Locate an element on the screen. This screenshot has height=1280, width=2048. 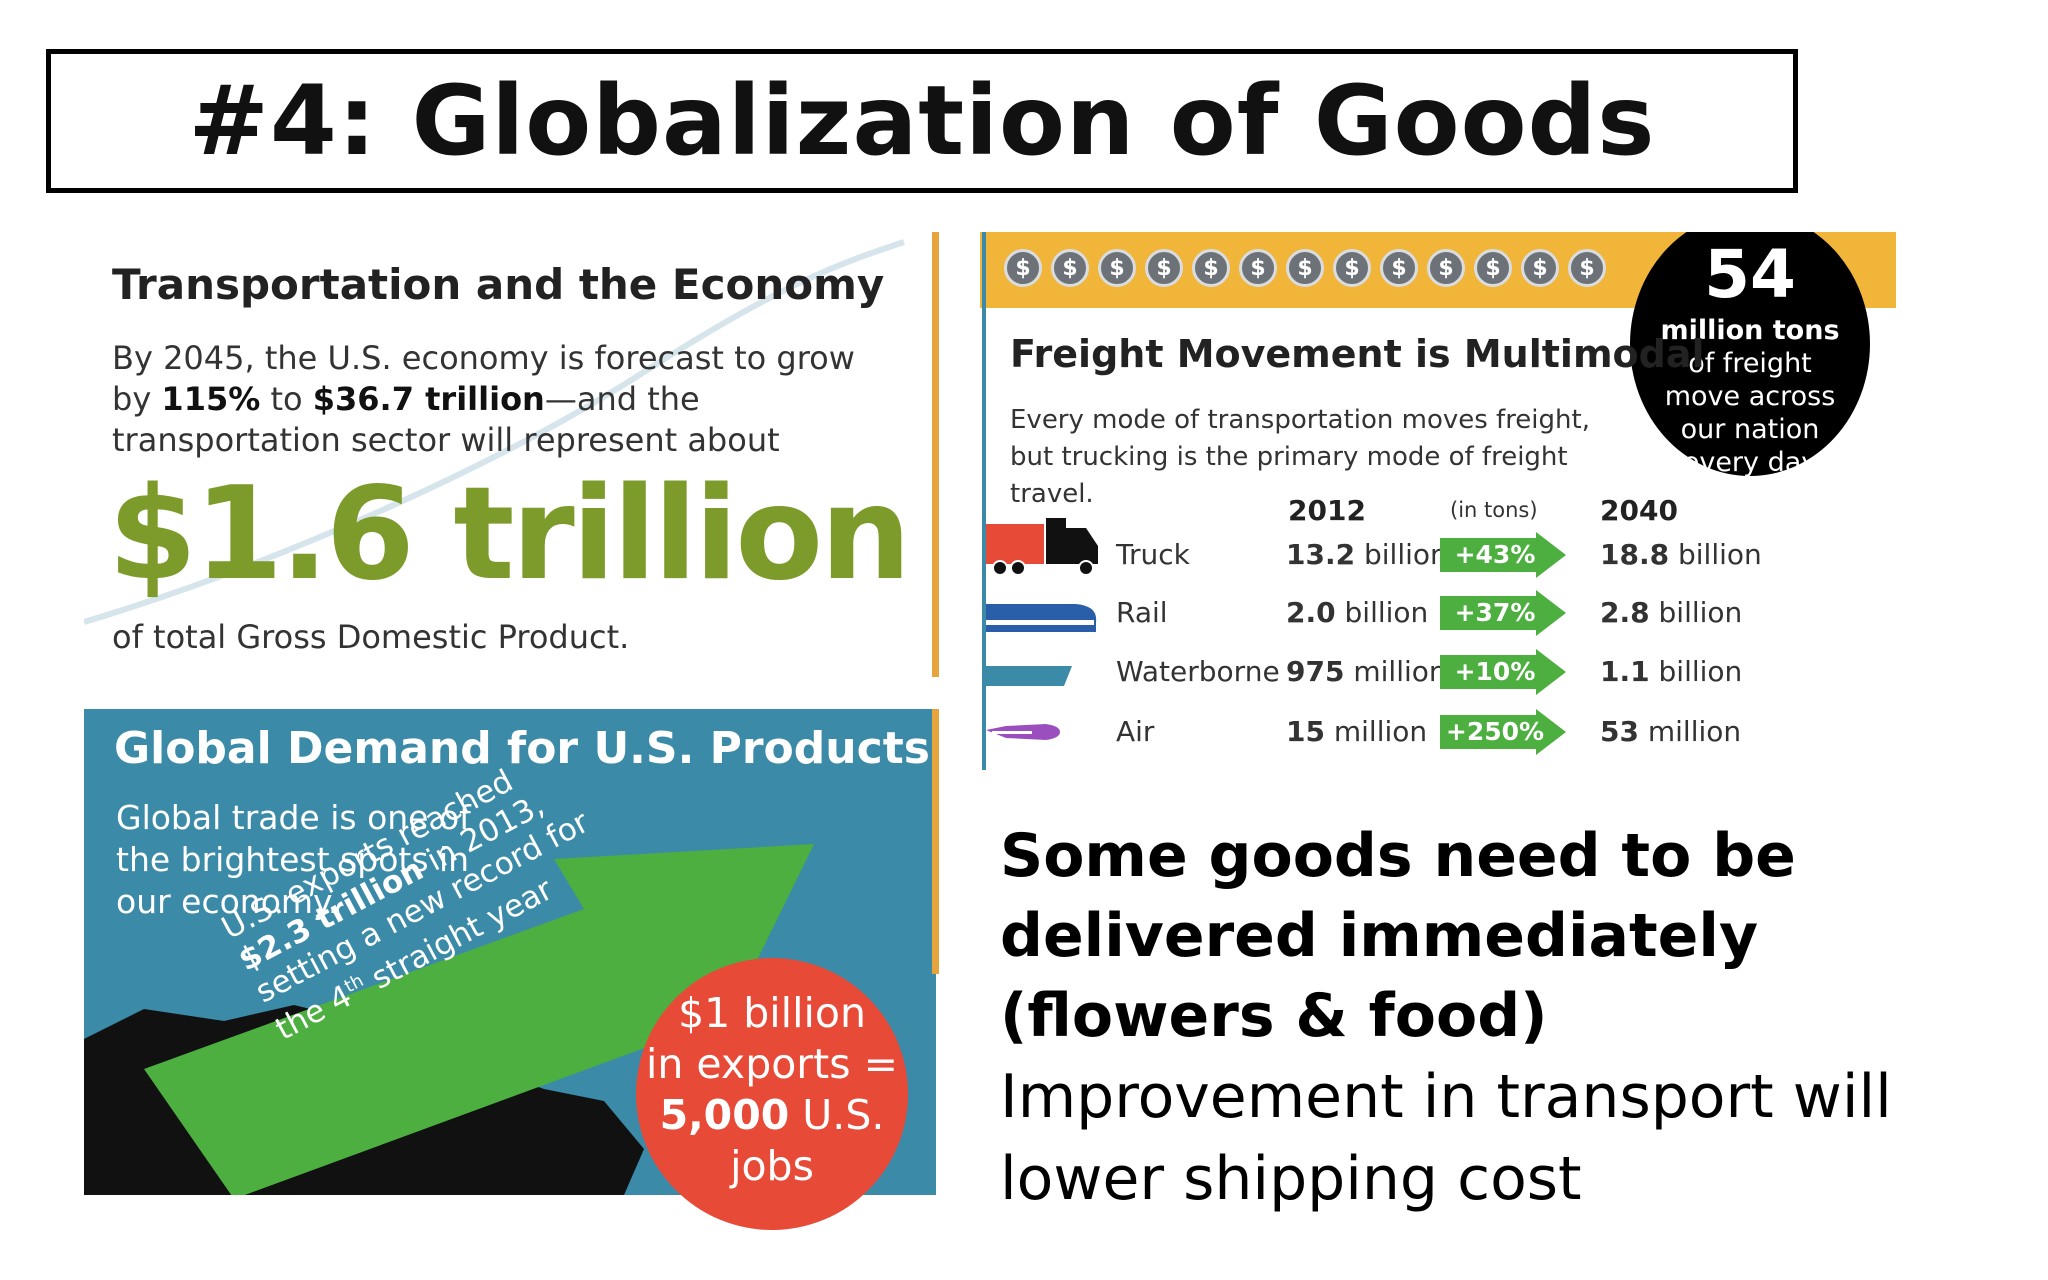
truck-icon is located at coordinates (1042, 547).